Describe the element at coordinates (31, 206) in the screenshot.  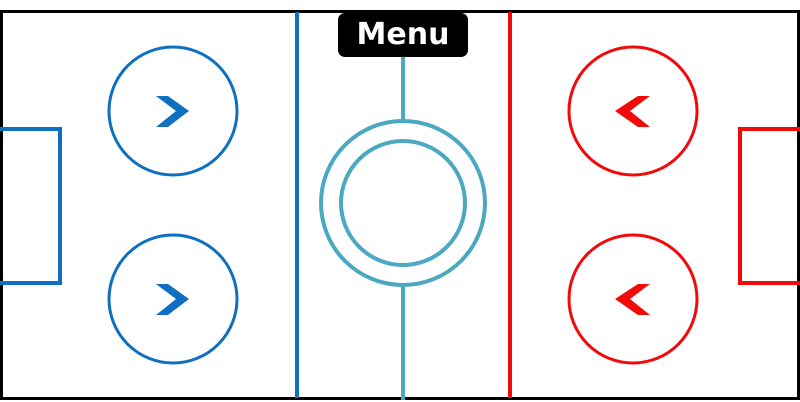
I see `left-goal` at that location.